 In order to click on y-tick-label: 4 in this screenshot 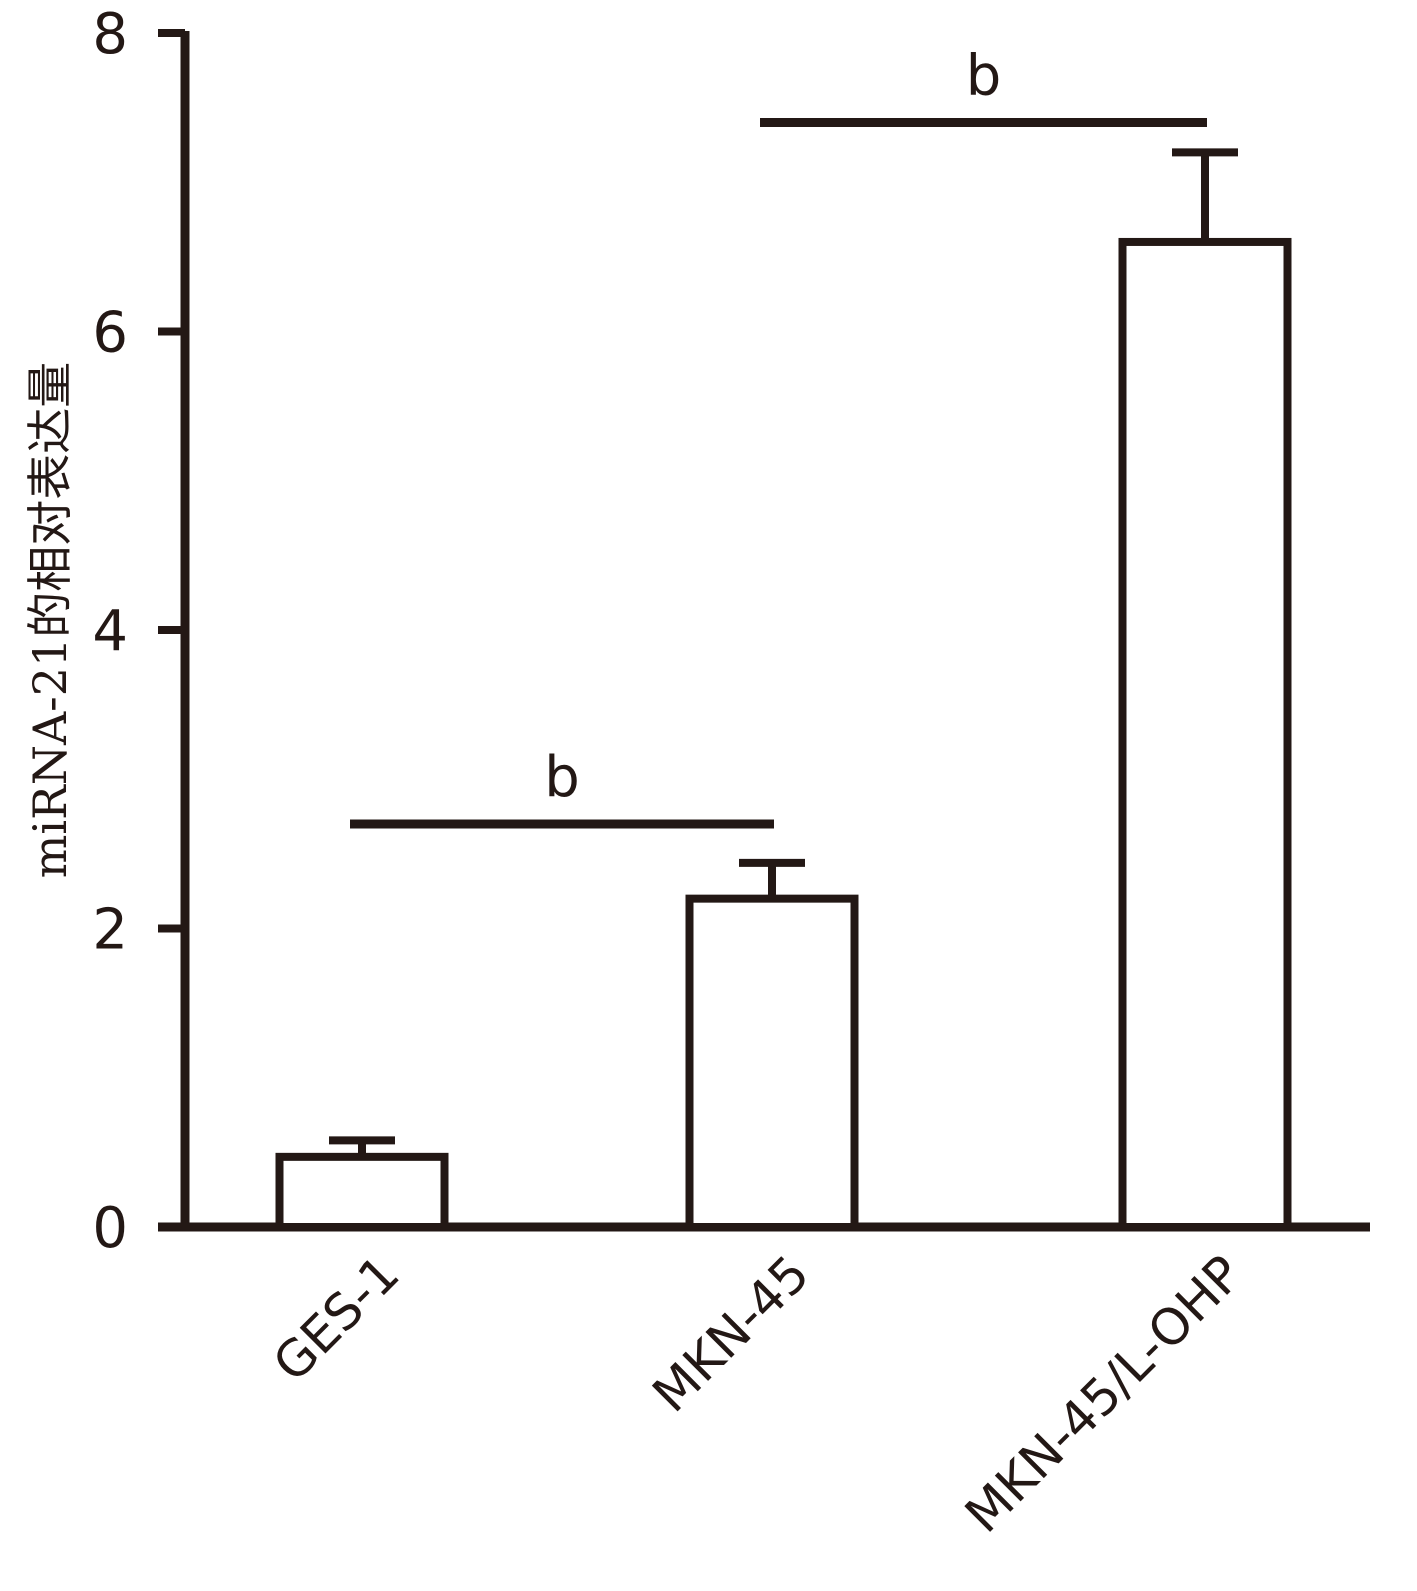, I will do `click(110, 631)`.